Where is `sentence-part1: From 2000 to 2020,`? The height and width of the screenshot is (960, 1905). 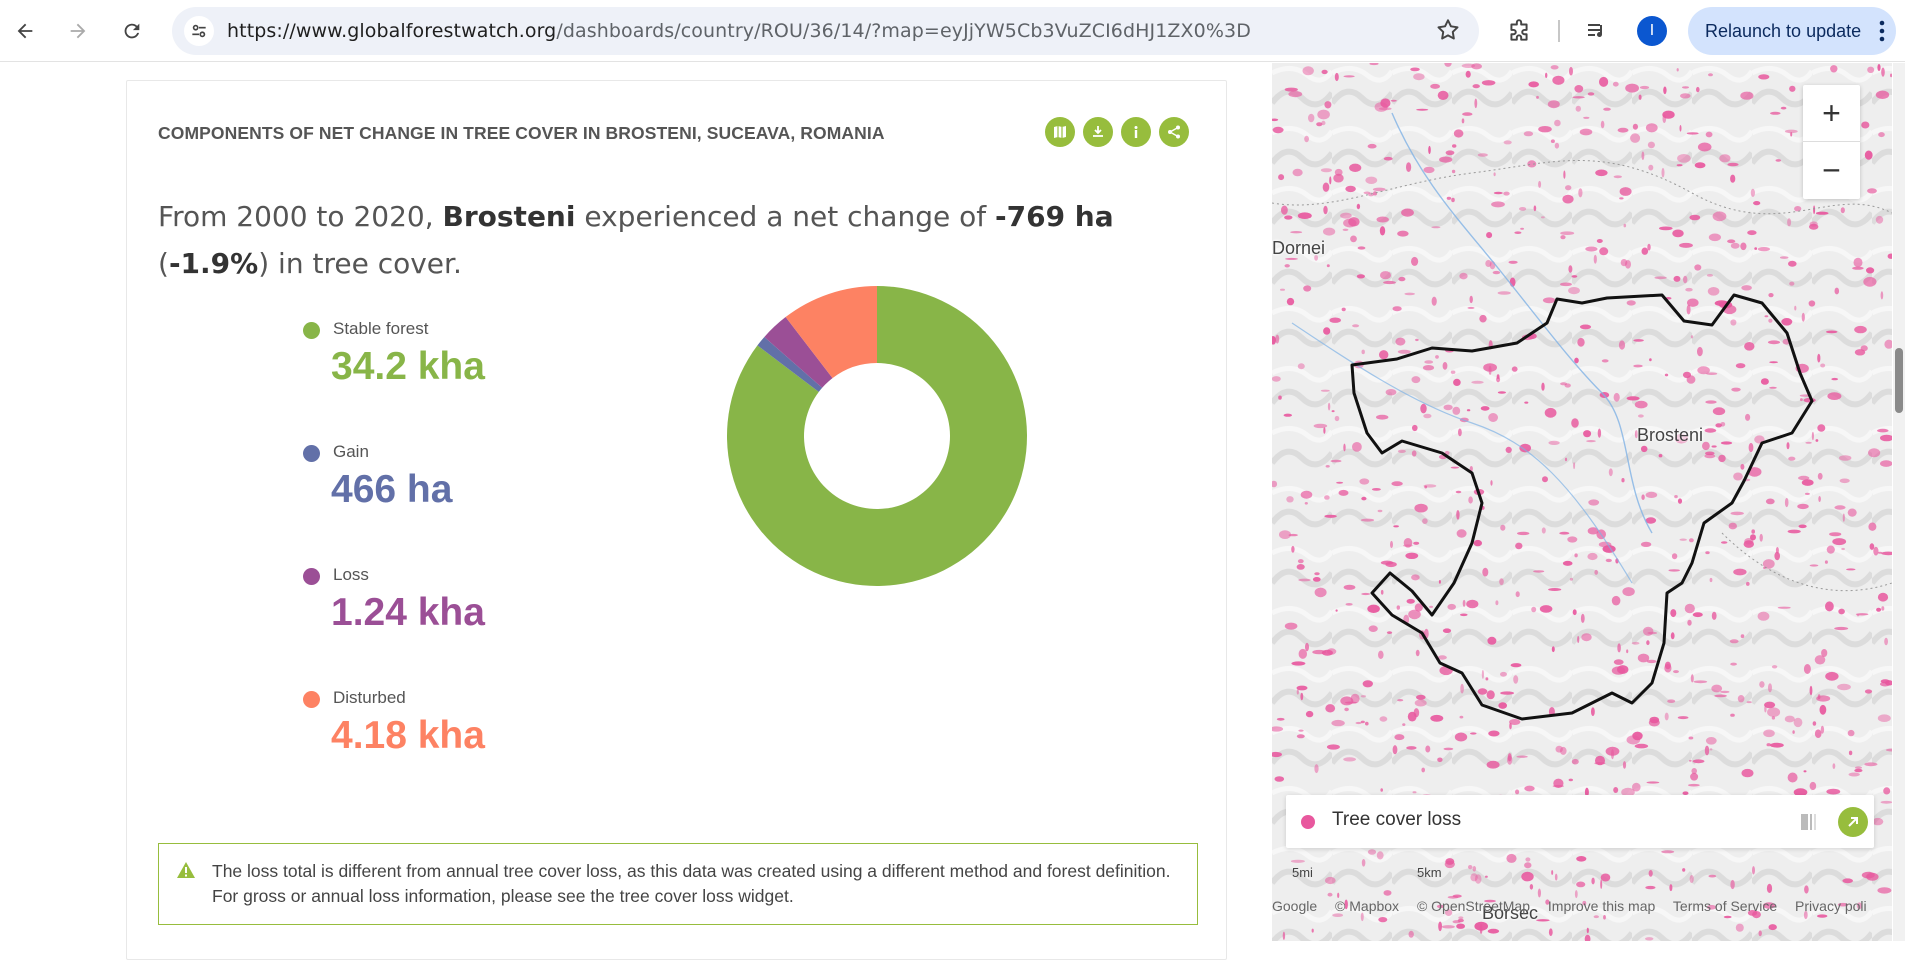
sentence-part1: From 2000 to 2020, is located at coordinates (300, 216).